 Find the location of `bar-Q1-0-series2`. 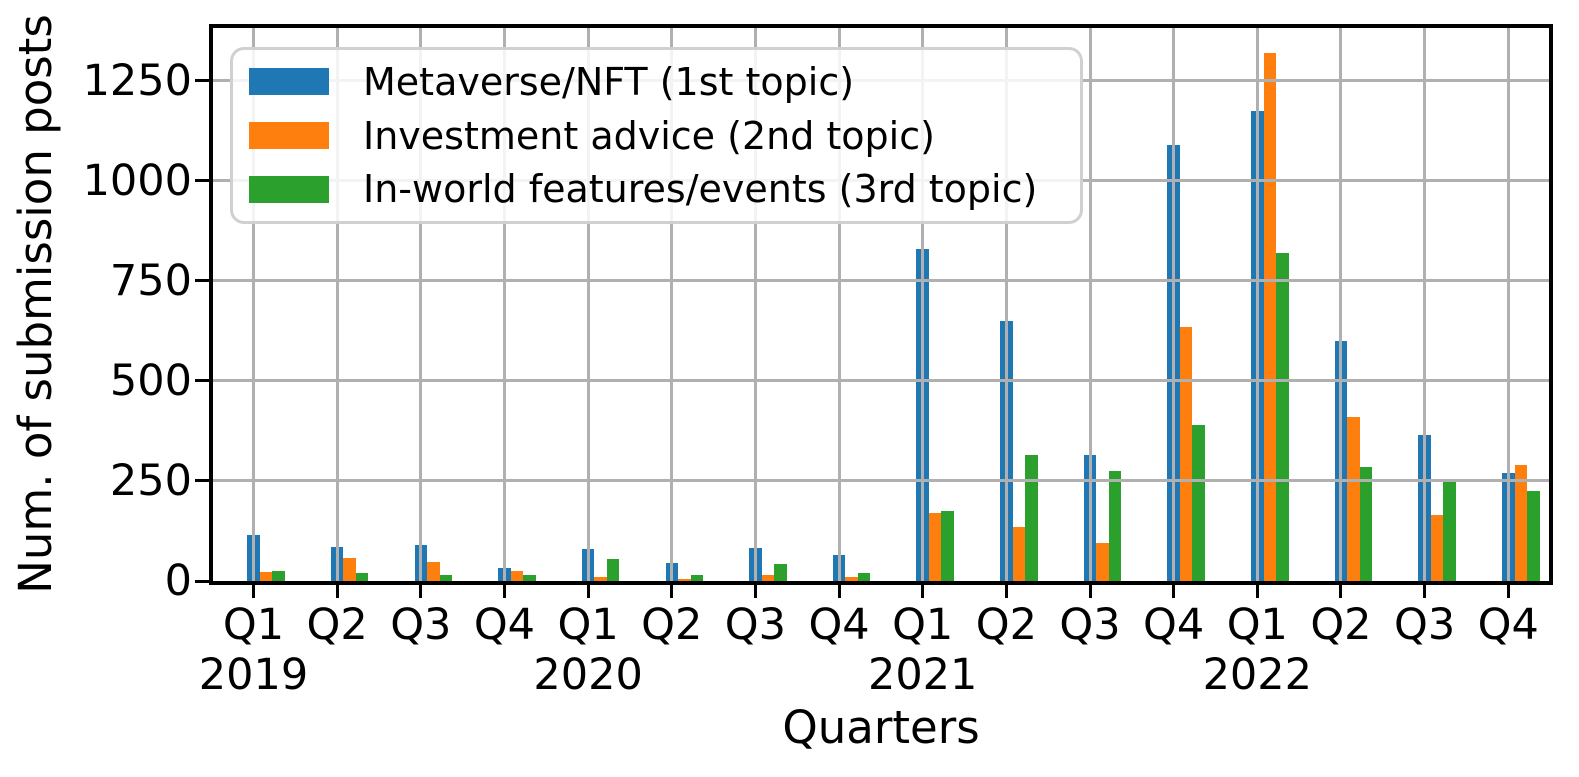

bar-Q1-0-series2 is located at coordinates (278, 575).